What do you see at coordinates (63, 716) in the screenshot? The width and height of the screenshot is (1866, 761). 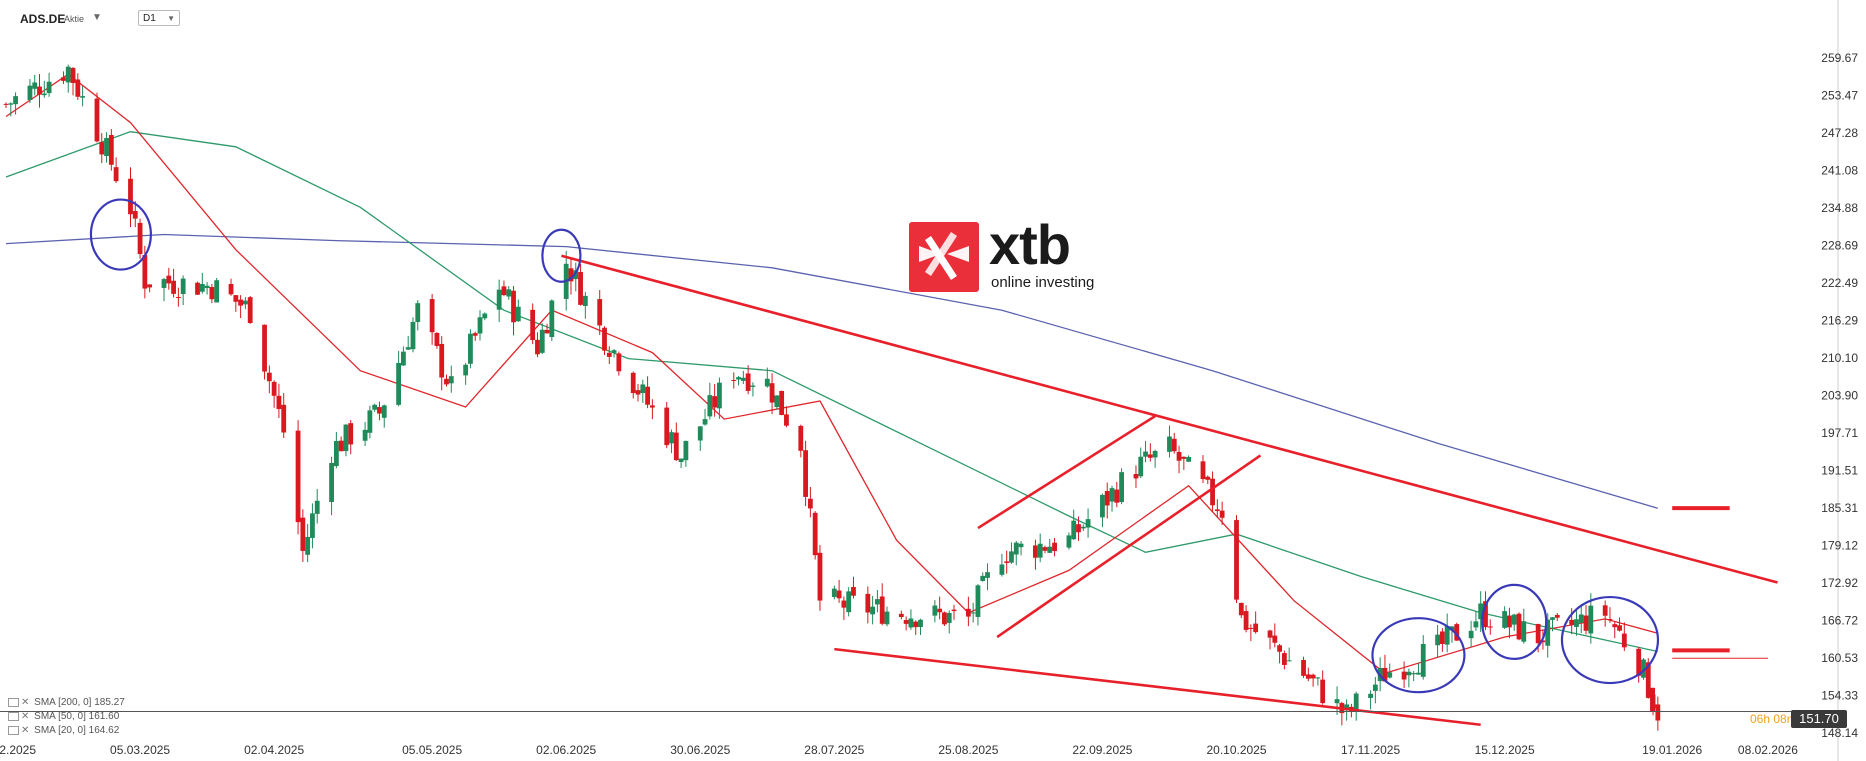 I see `legend-sma50: ✕ SMA [50, 0] 161.60` at bounding box center [63, 716].